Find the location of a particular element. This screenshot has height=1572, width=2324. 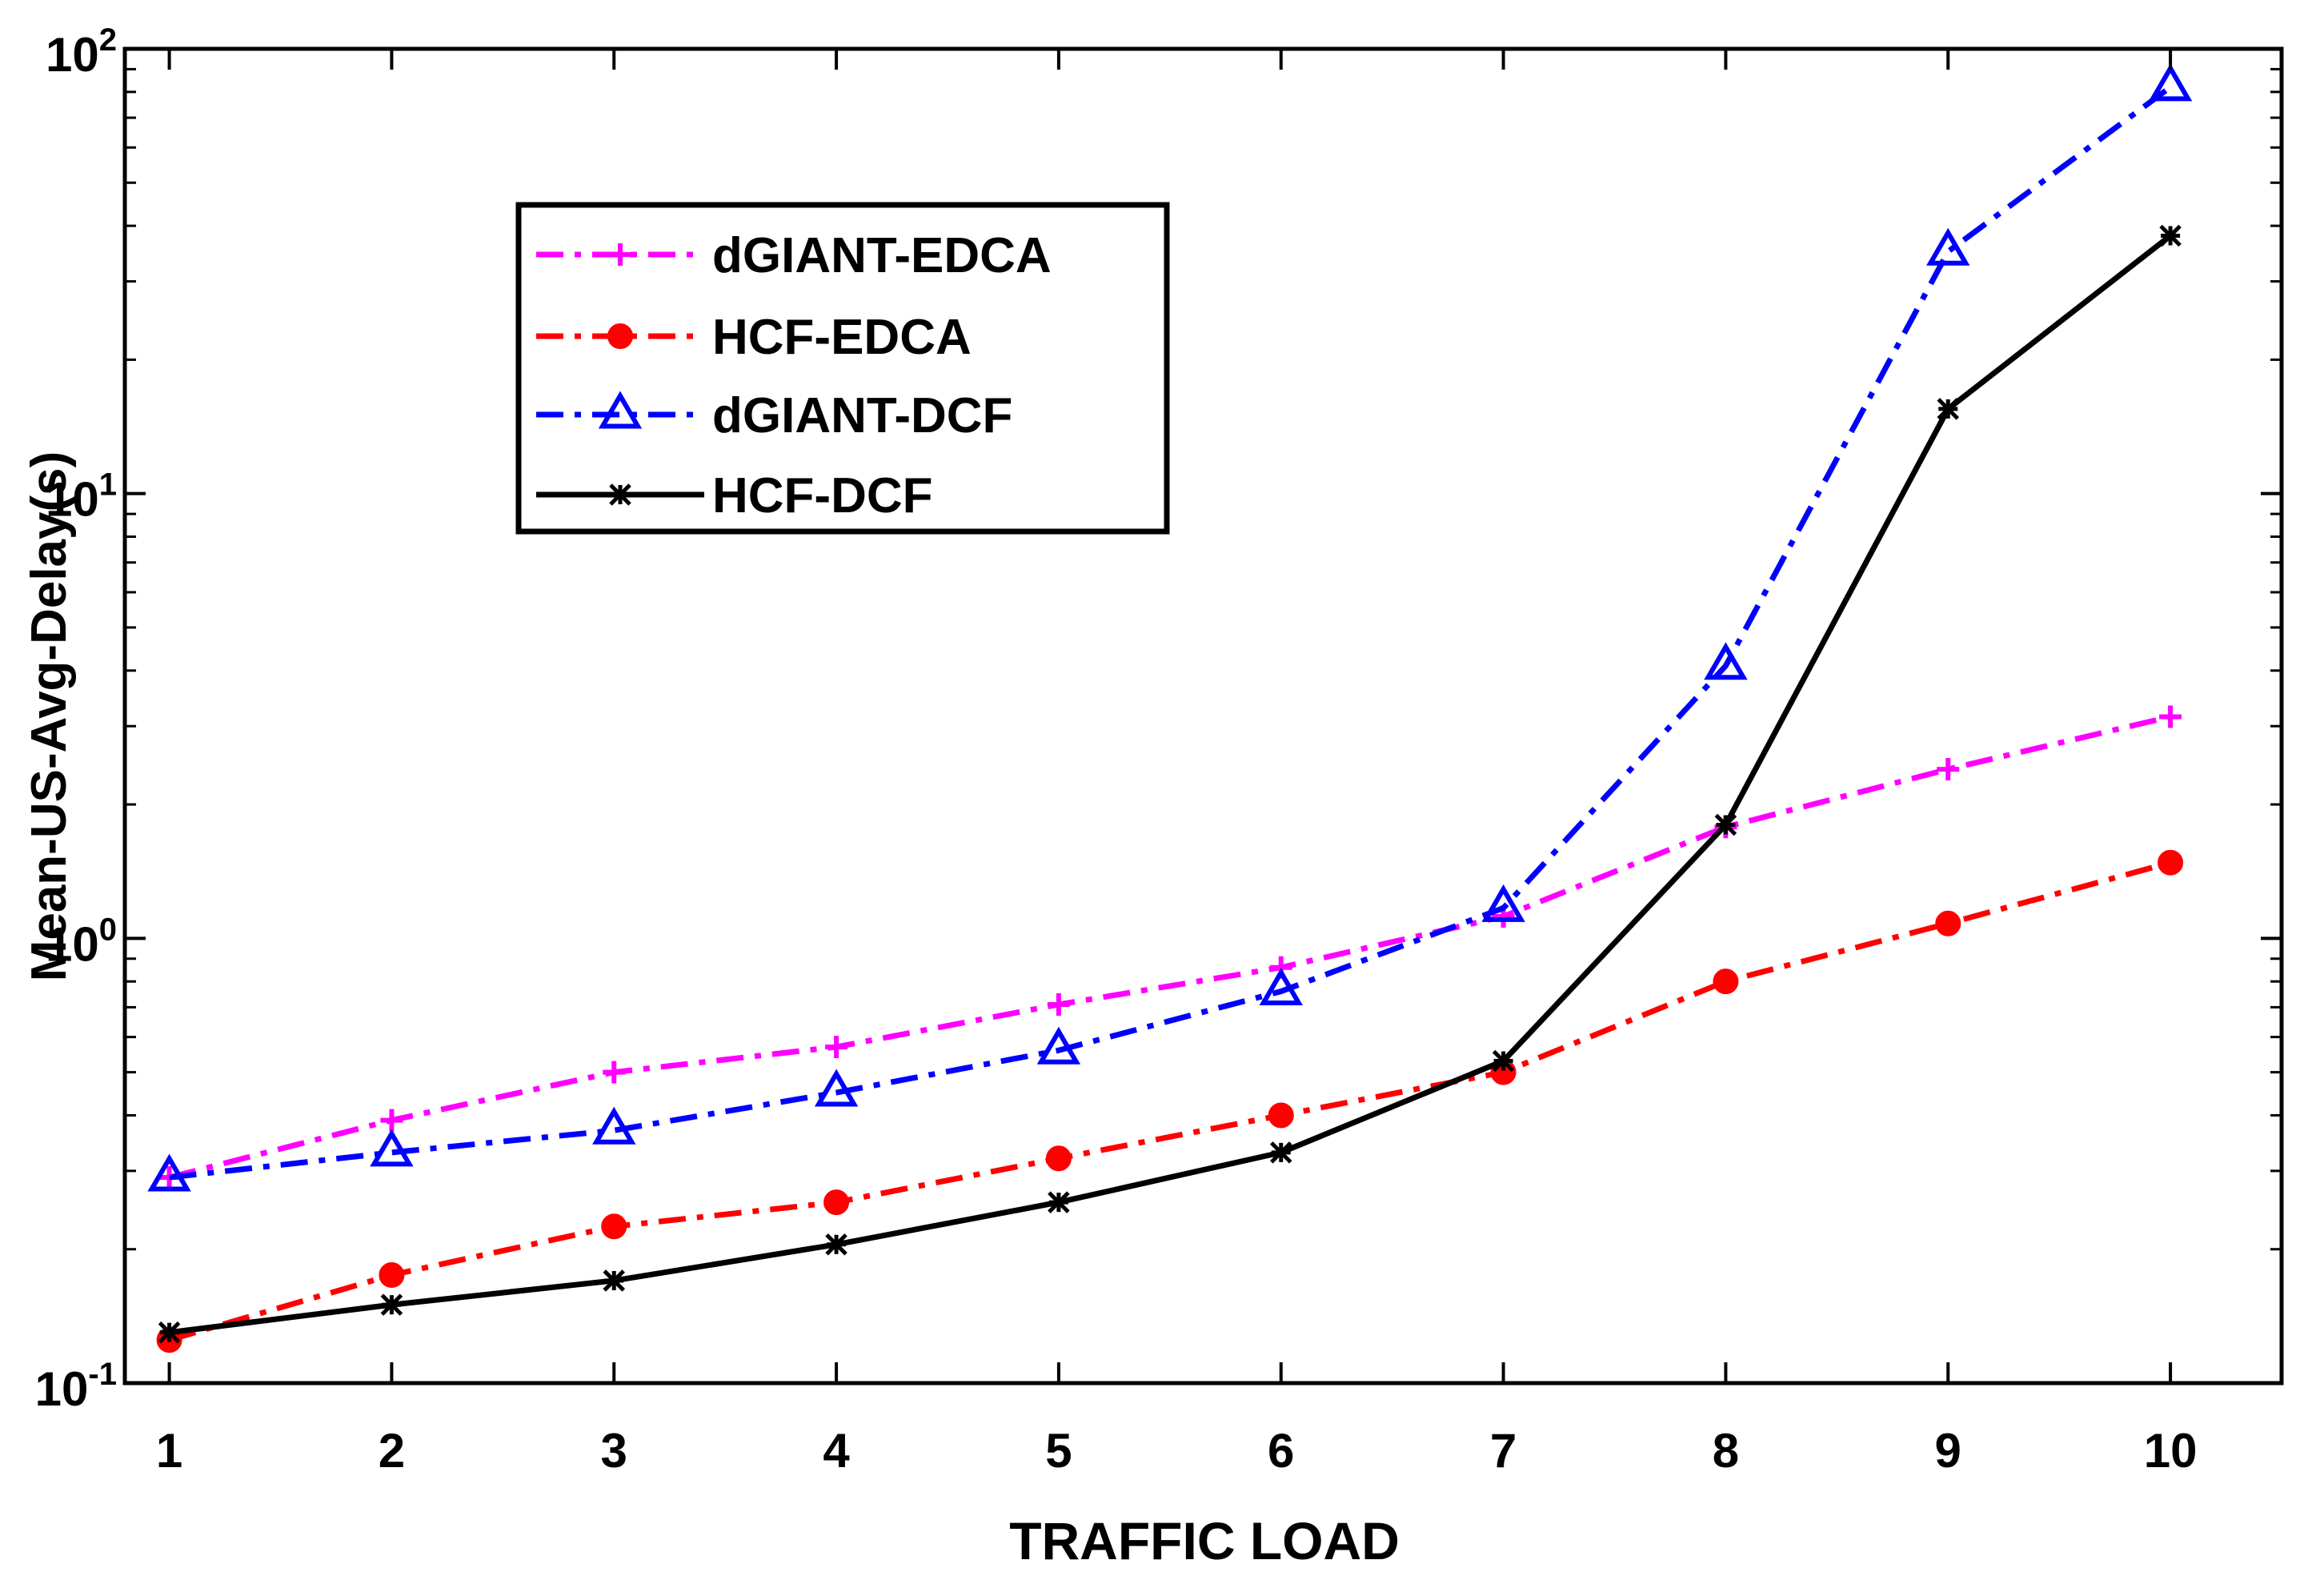

x-tick-label: 8 is located at coordinates (1726, 1451).